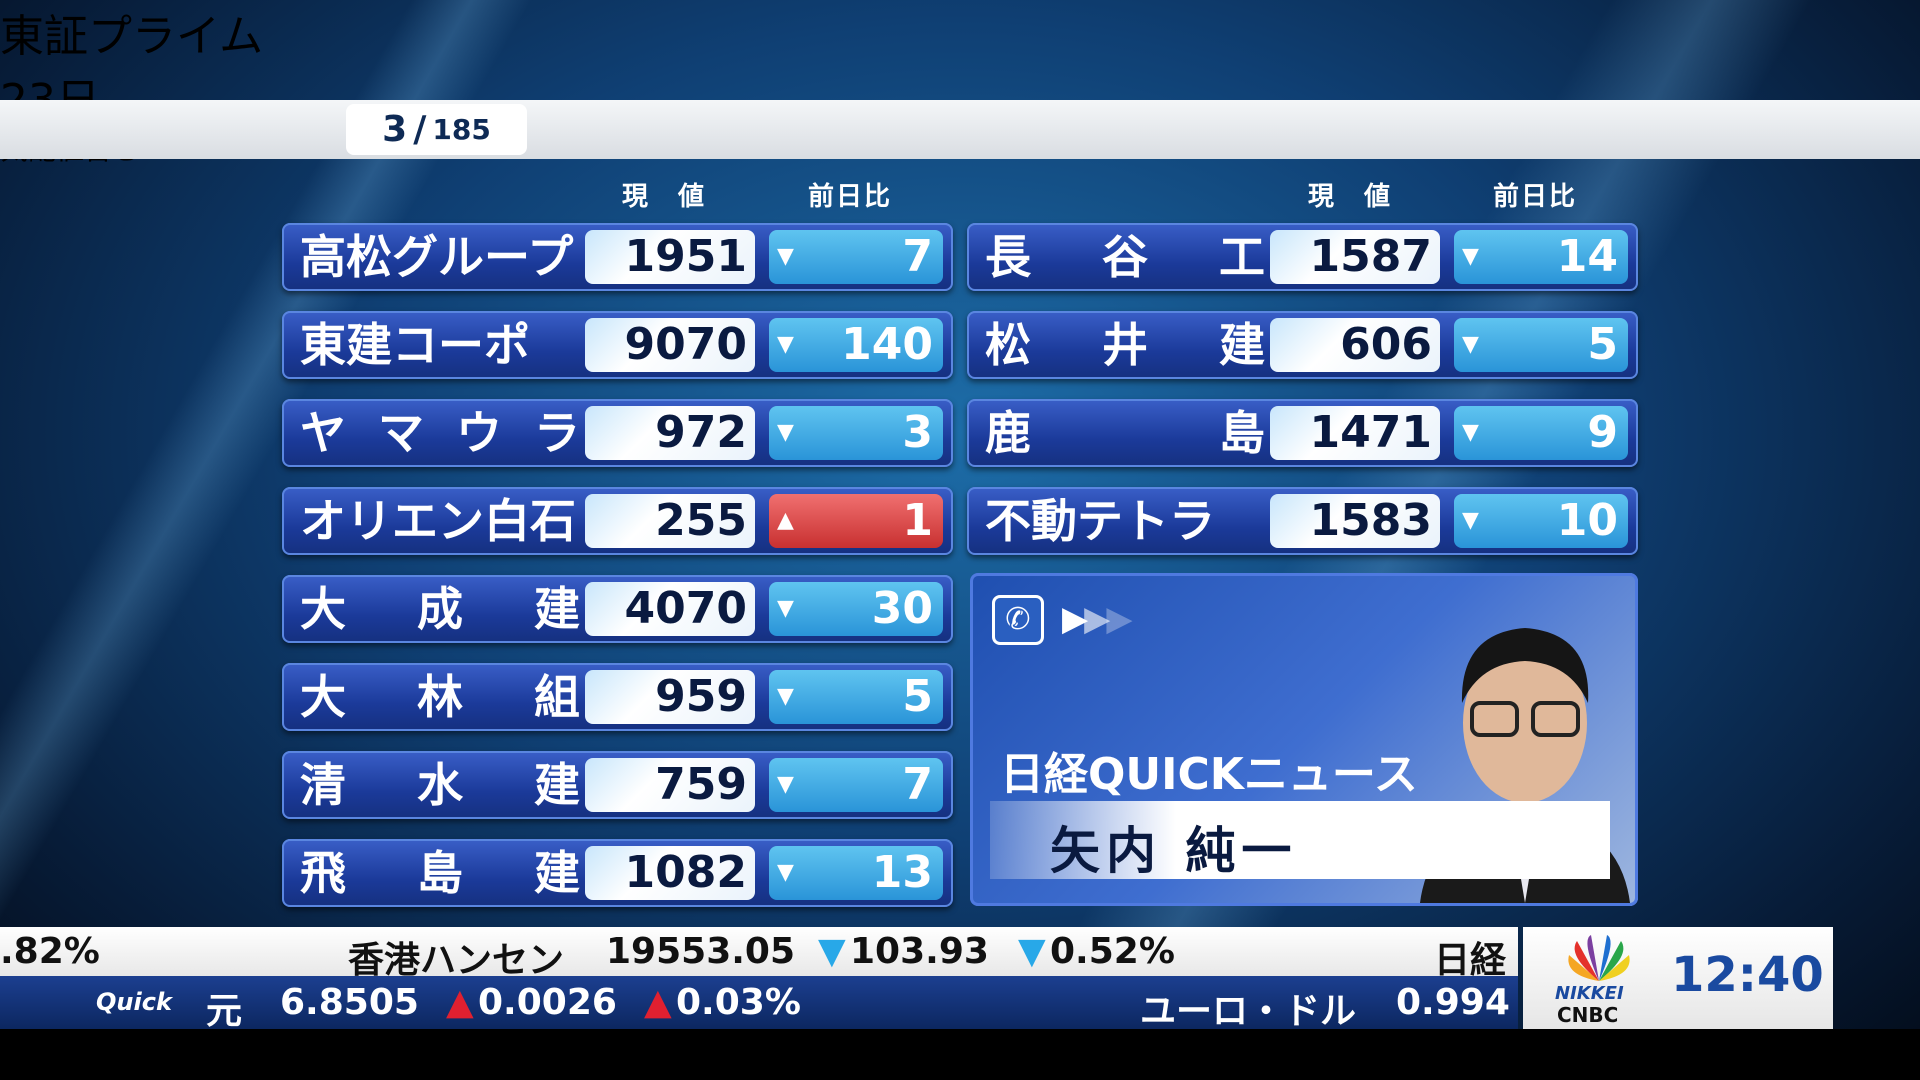 Image resolution: width=1920 pixels, height=1080 pixels. I want to click on stock-row: 大林組 959 ▼ 5, so click(617, 697).